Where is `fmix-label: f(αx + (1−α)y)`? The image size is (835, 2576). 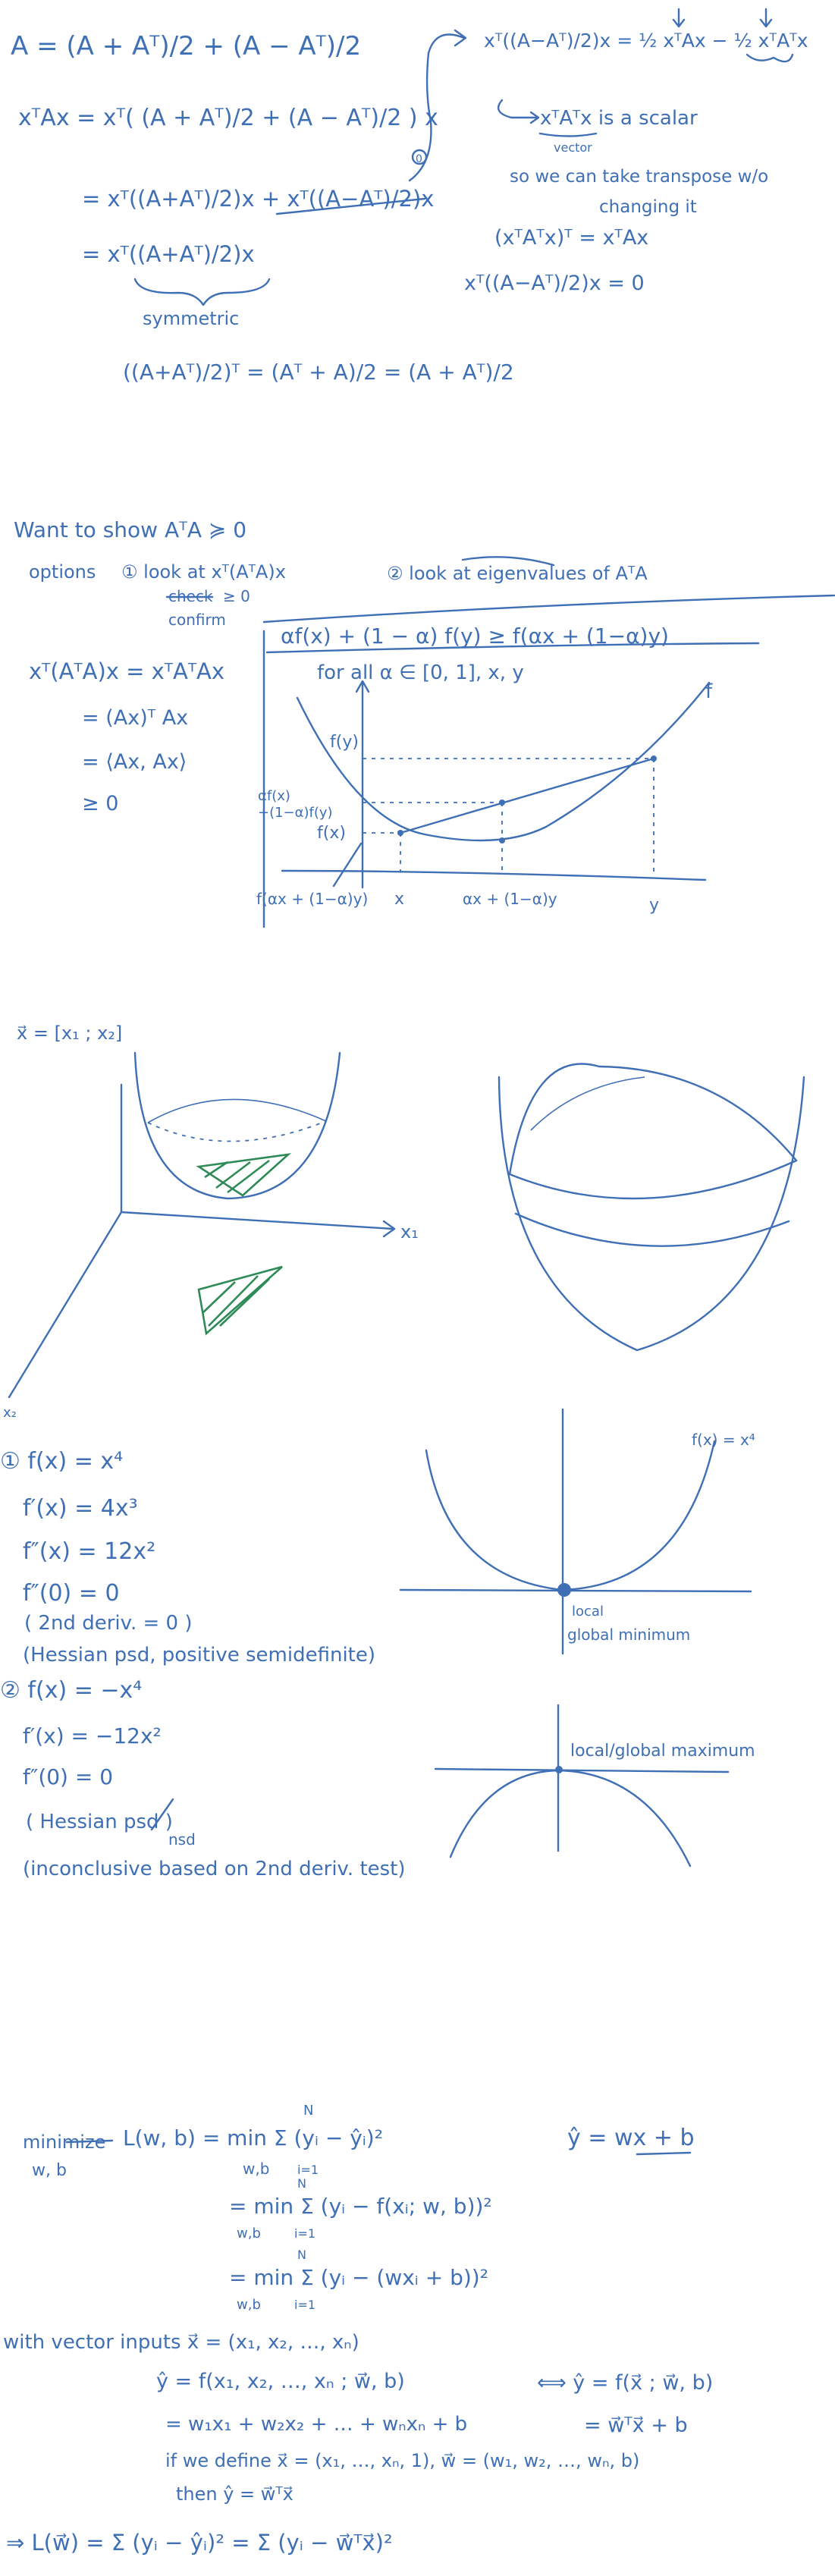 fmix-label: f(αx + (1−α)y) is located at coordinates (312, 899).